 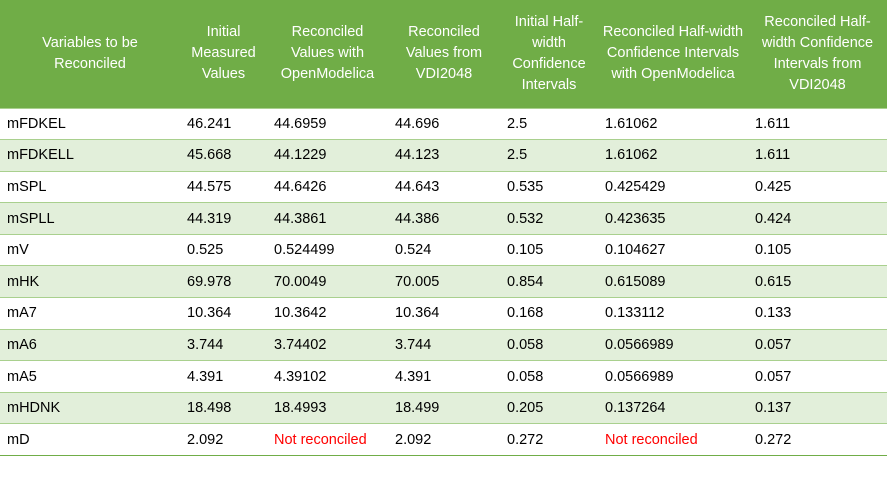 I want to click on variable-name: mHK, so click(x=90, y=281).